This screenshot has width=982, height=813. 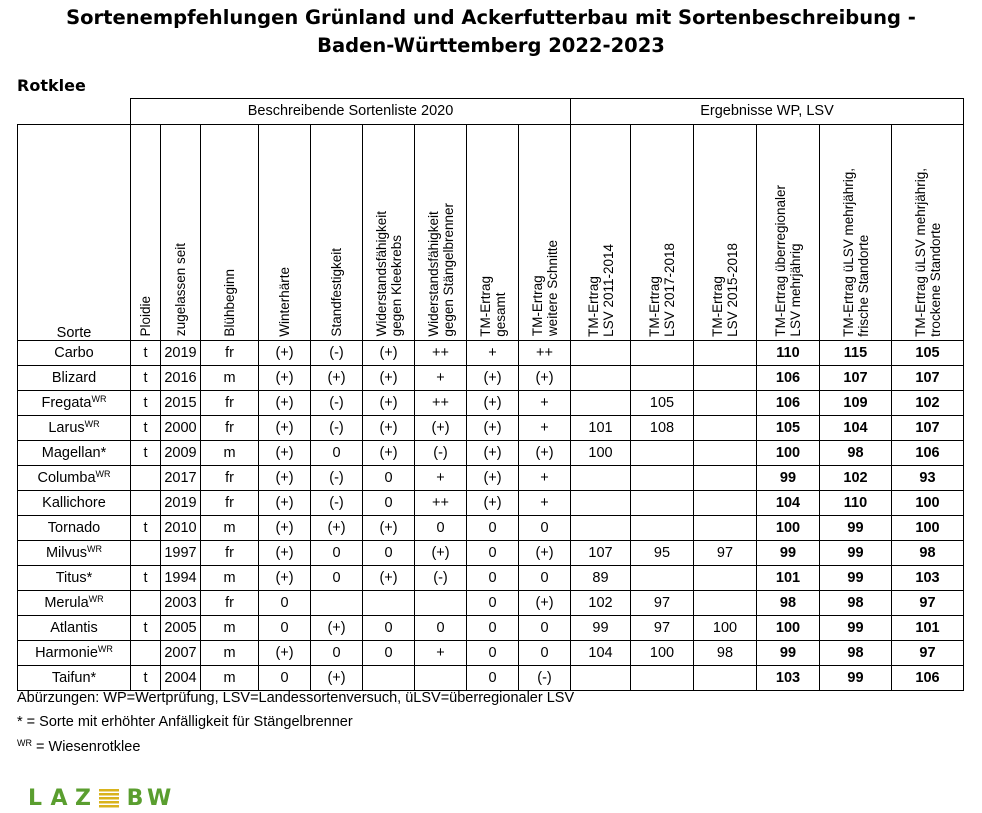 I want to click on table-row: Atlantis t 2005 m 0 (+) 0 0 0 0 99 97 100 100 99 101, so click(x=490, y=628).